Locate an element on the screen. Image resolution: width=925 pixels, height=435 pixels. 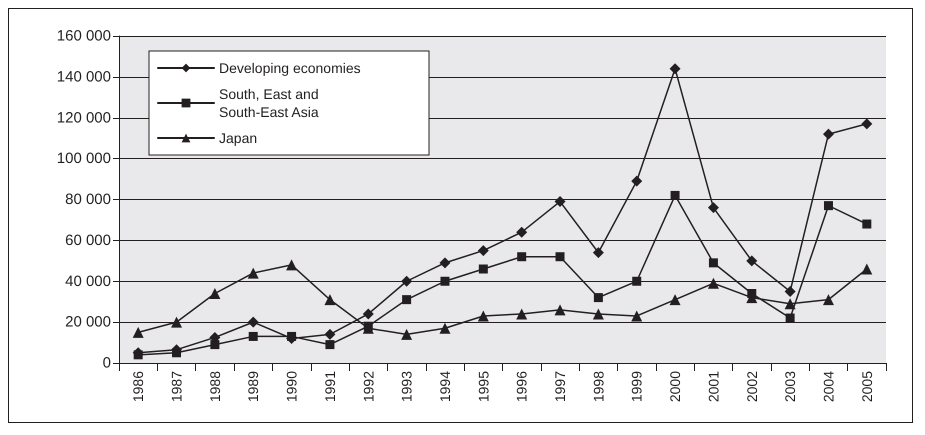
x-tick-label: 2005 is located at coordinates (866, 386).